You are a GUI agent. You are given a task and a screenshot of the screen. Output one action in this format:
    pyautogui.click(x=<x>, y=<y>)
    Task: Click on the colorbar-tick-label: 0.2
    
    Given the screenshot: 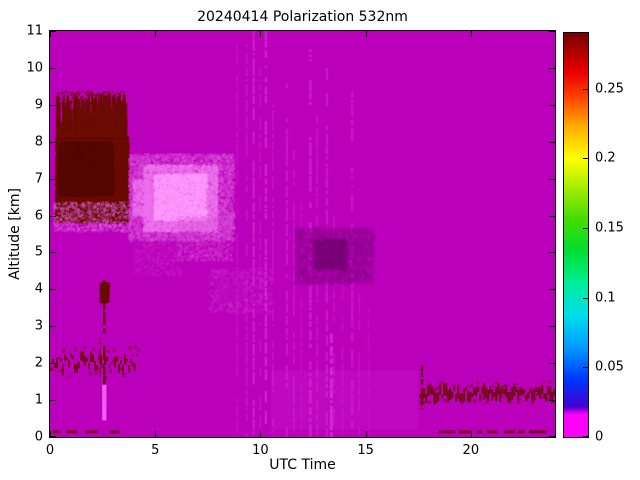 What is the action you would take?
    pyautogui.click(x=605, y=158)
    